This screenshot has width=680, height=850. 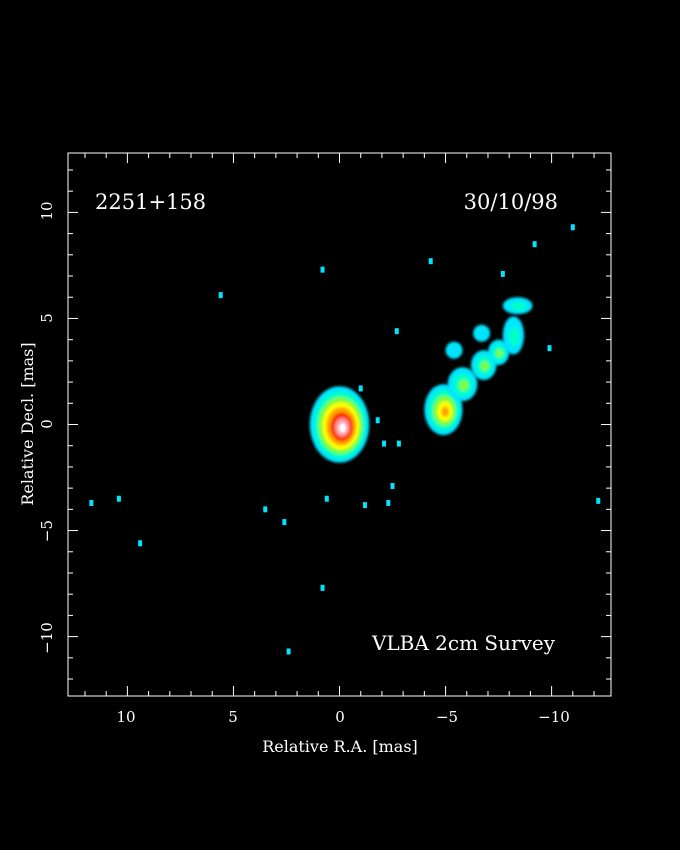 I want to click on y-tick-label-minus5: −5, so click(x=47, y=531).